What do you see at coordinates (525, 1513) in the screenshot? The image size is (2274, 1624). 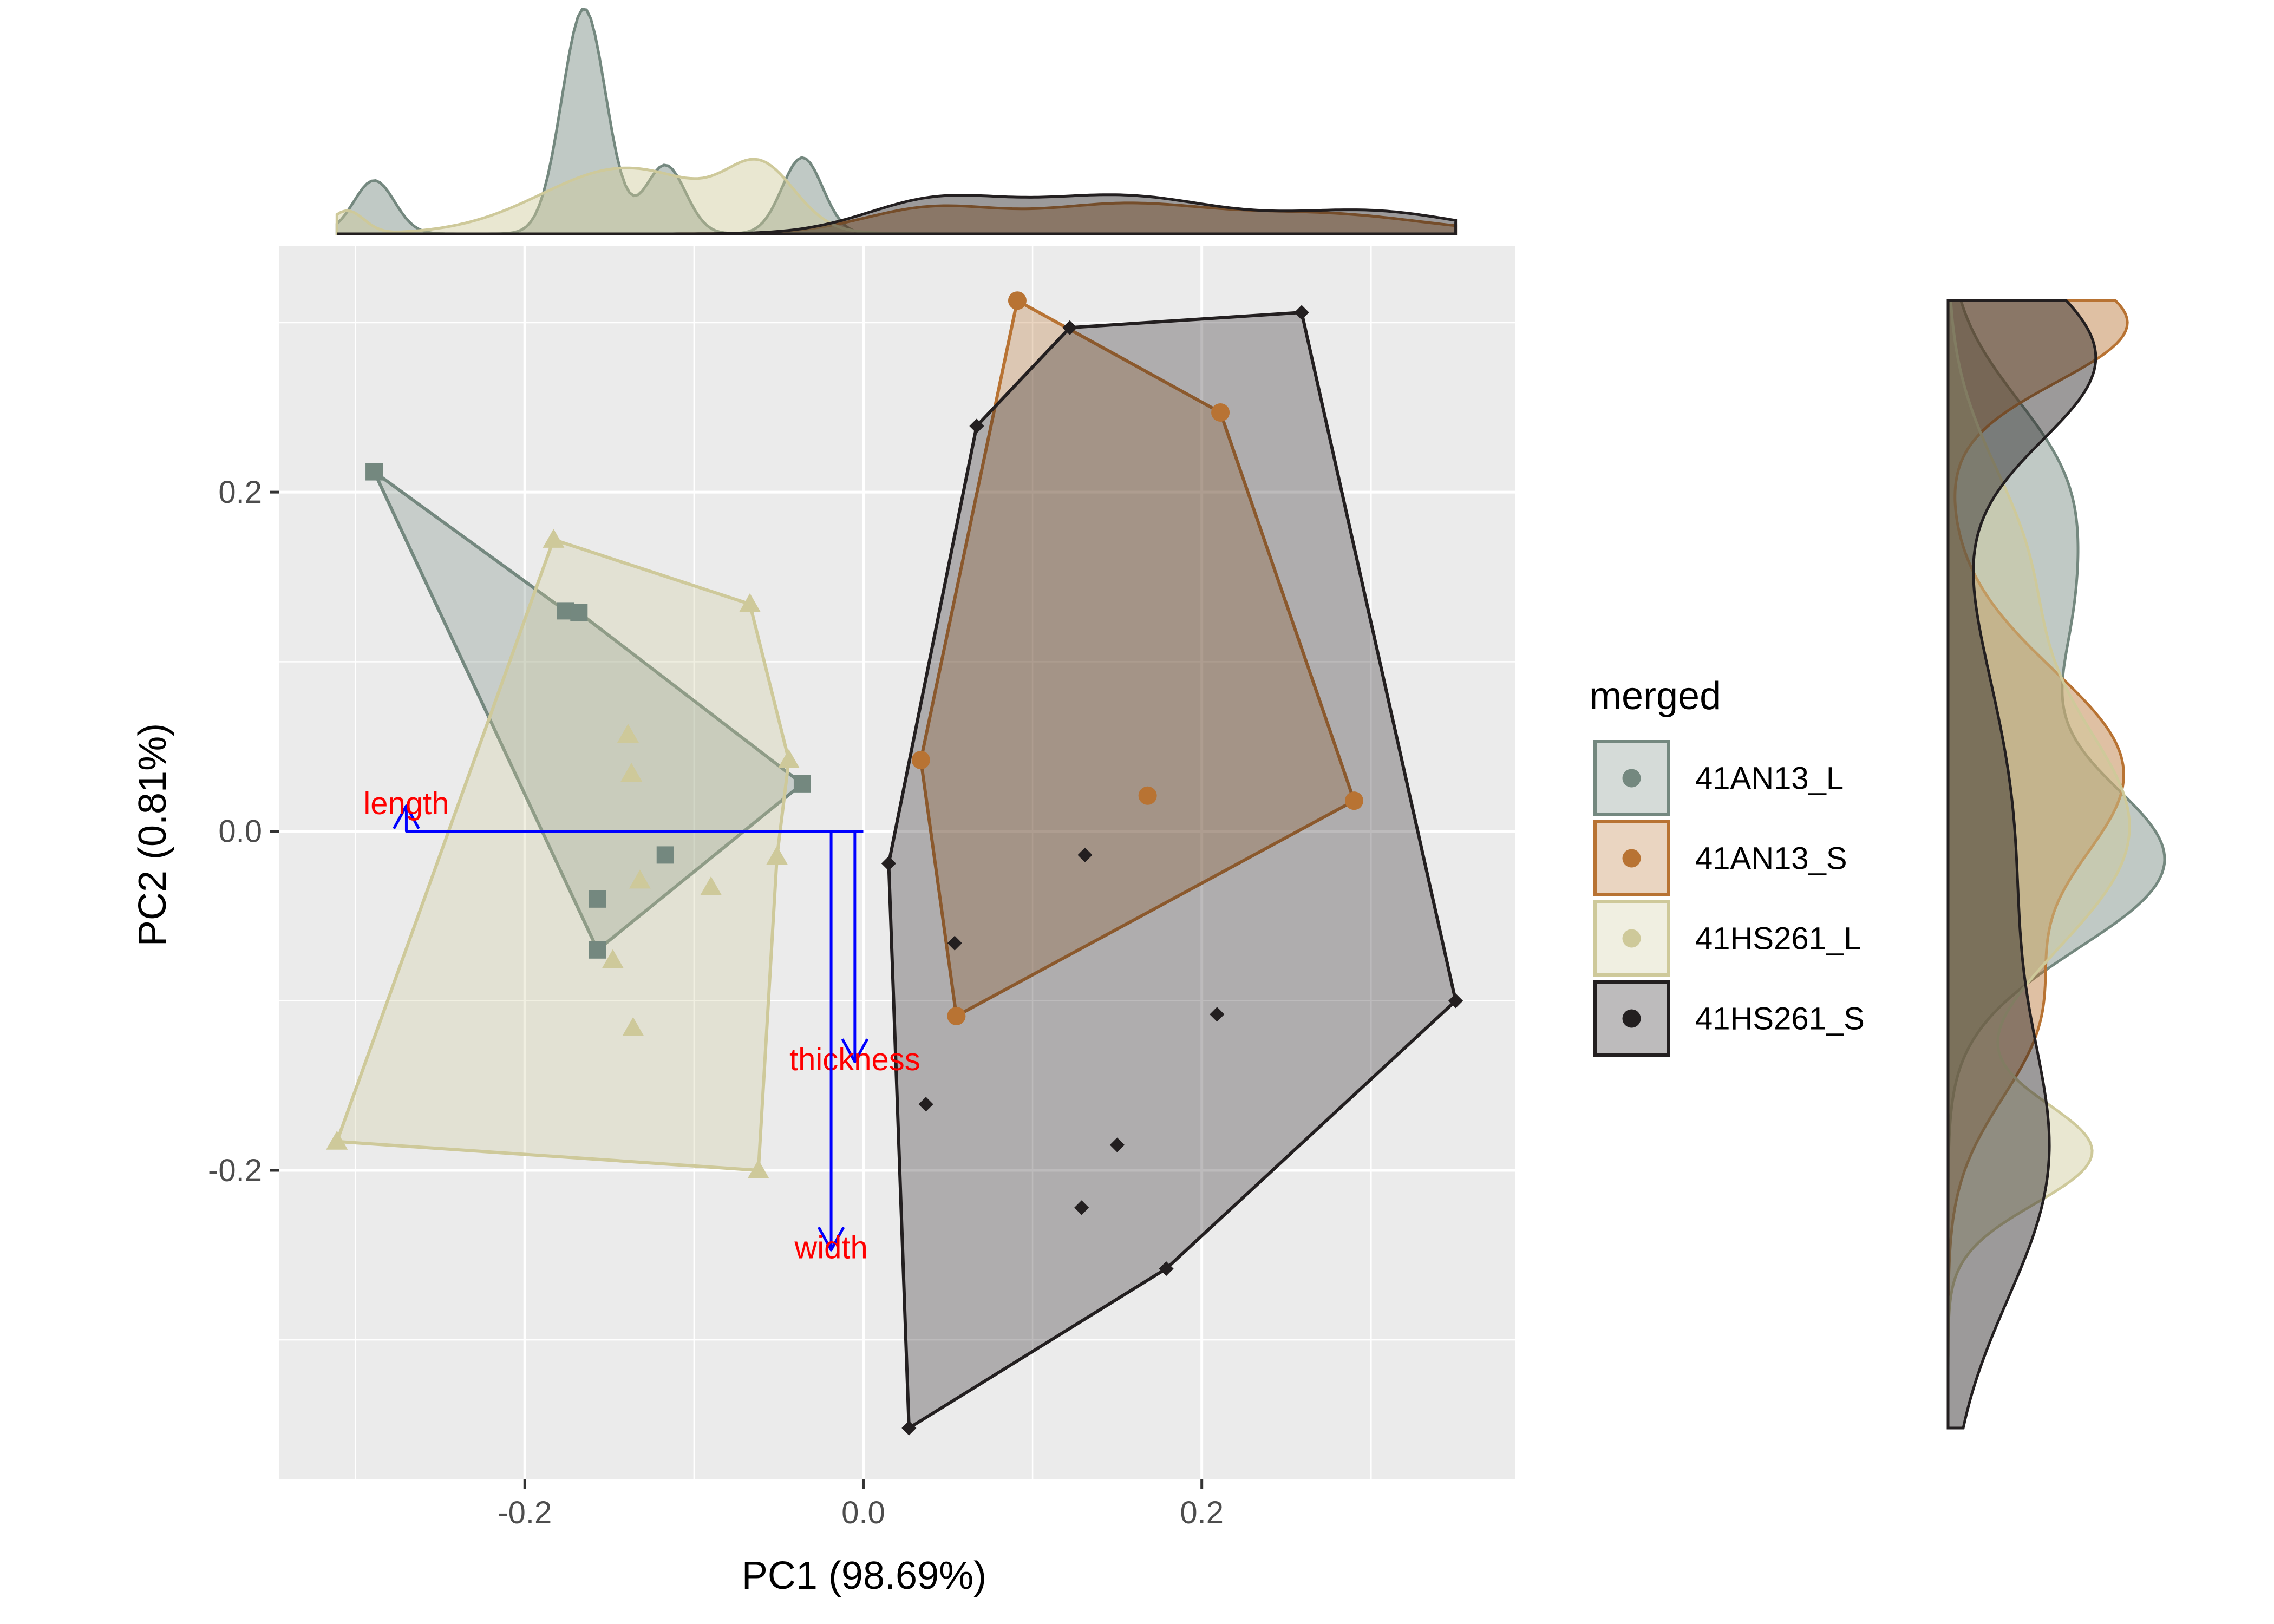 I see `x-tick-label: -0.2` at bounding box center [525, 1513].